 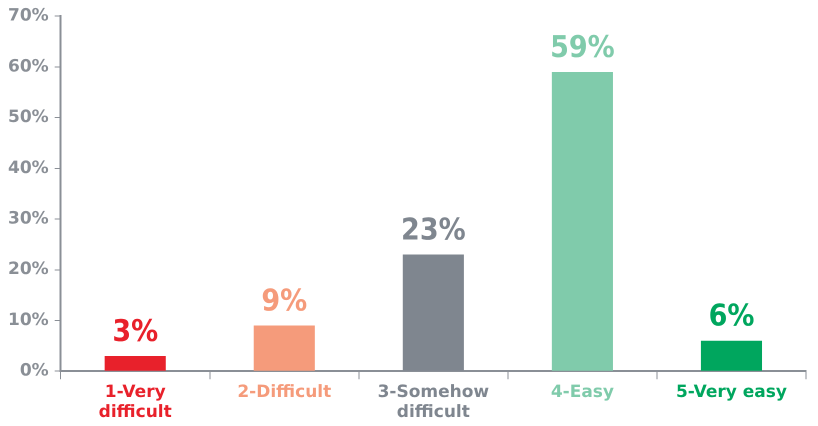 I want to click on y-tick-label: 40%, so click(x=28, y=168).